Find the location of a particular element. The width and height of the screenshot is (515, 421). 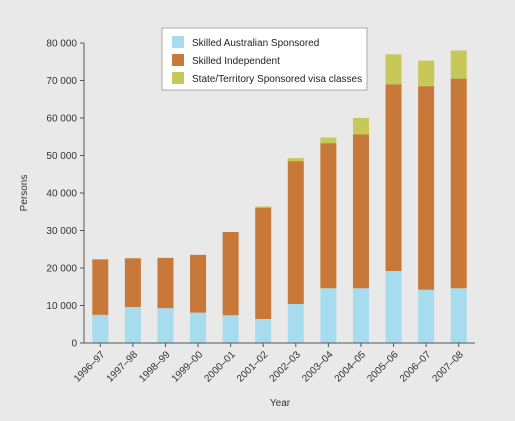

legend-label: Skilled Independent is located at coordinates (236, 61).